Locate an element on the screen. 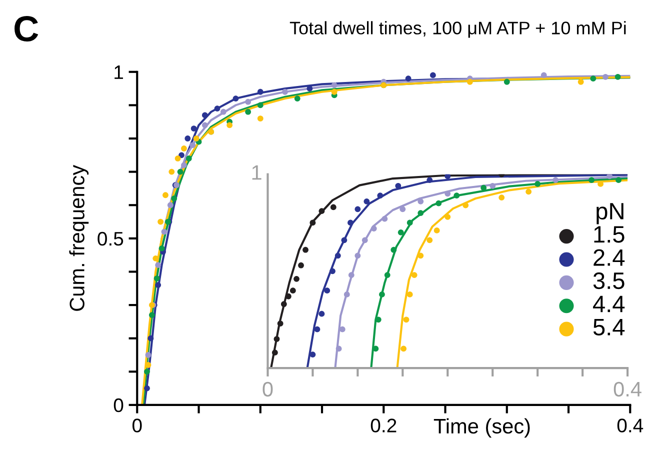 This screenshot has height=455, width=653. x-axis-title: Time (sec) is located at coordinates (482, 428).